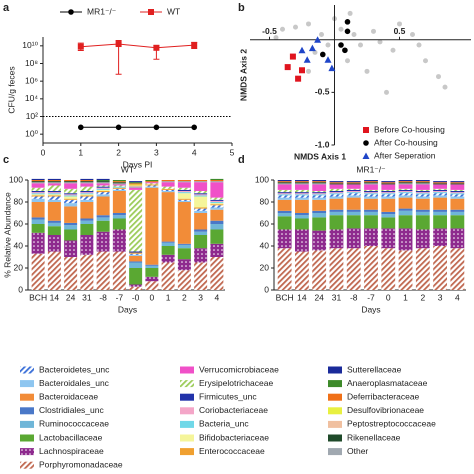  What do you see at coordinates (102, 11) in the screenshot?
I see `legend-label: MR1⁻/⁻` at bounding box center [102, 11].